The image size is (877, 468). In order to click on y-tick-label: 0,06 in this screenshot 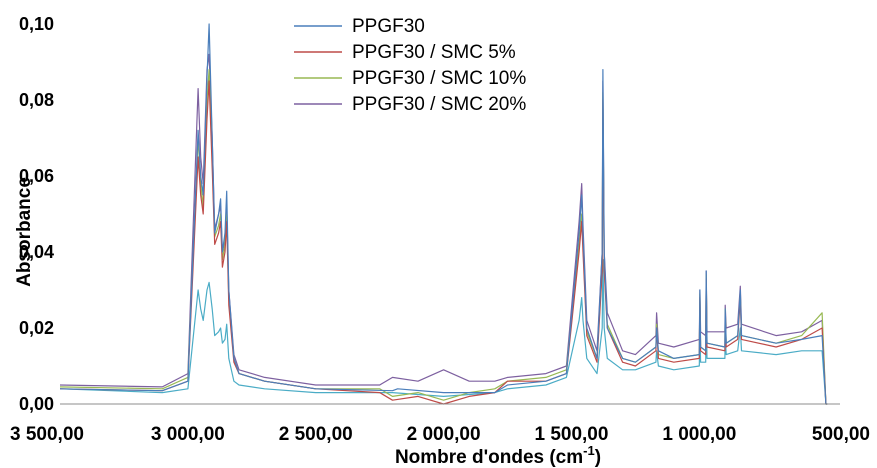, I will do `click(36, 176)`.